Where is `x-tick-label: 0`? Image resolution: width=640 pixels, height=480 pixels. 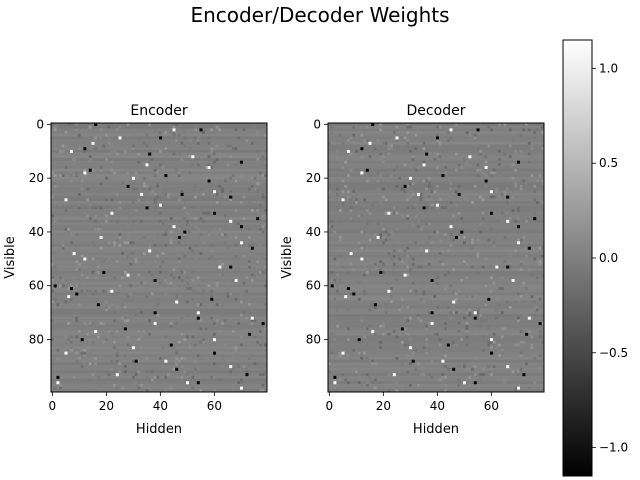
x-tick-label: 0 is located at coordinates (53, 406).